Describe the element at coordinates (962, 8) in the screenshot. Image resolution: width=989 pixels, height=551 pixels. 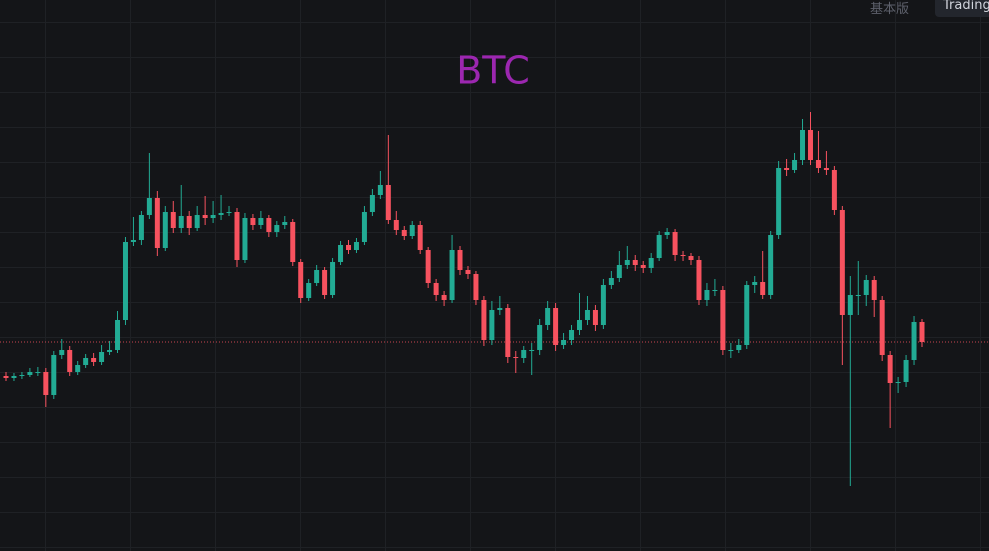
I see `tab: Trading` at that location.